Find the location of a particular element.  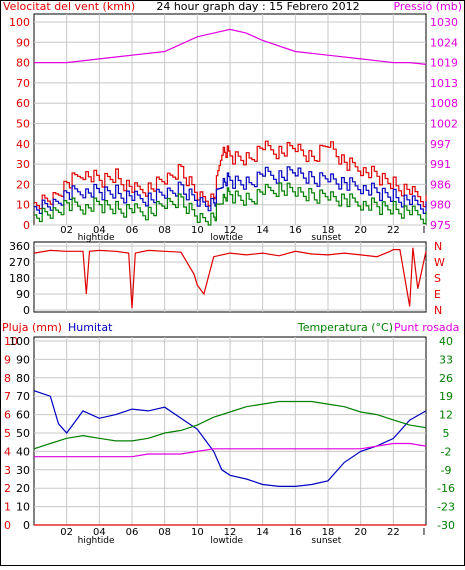

temp-y-tick: -16 is located at coordinates (446, 488).